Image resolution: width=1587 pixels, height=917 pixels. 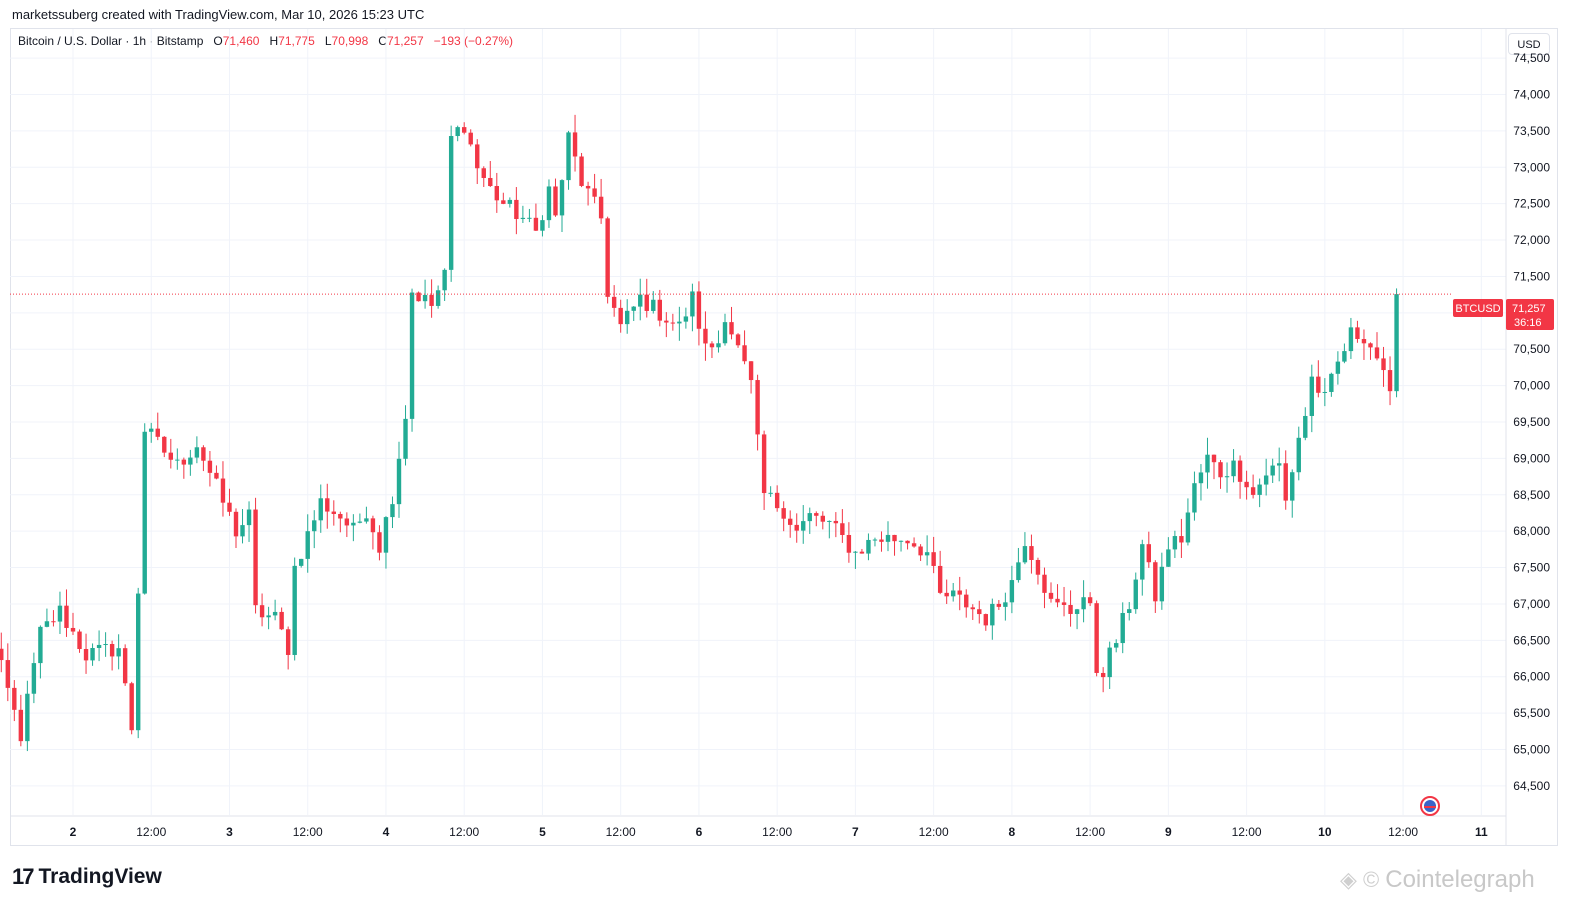 I want to click on flag-icon, so click(x=1430, y=806).